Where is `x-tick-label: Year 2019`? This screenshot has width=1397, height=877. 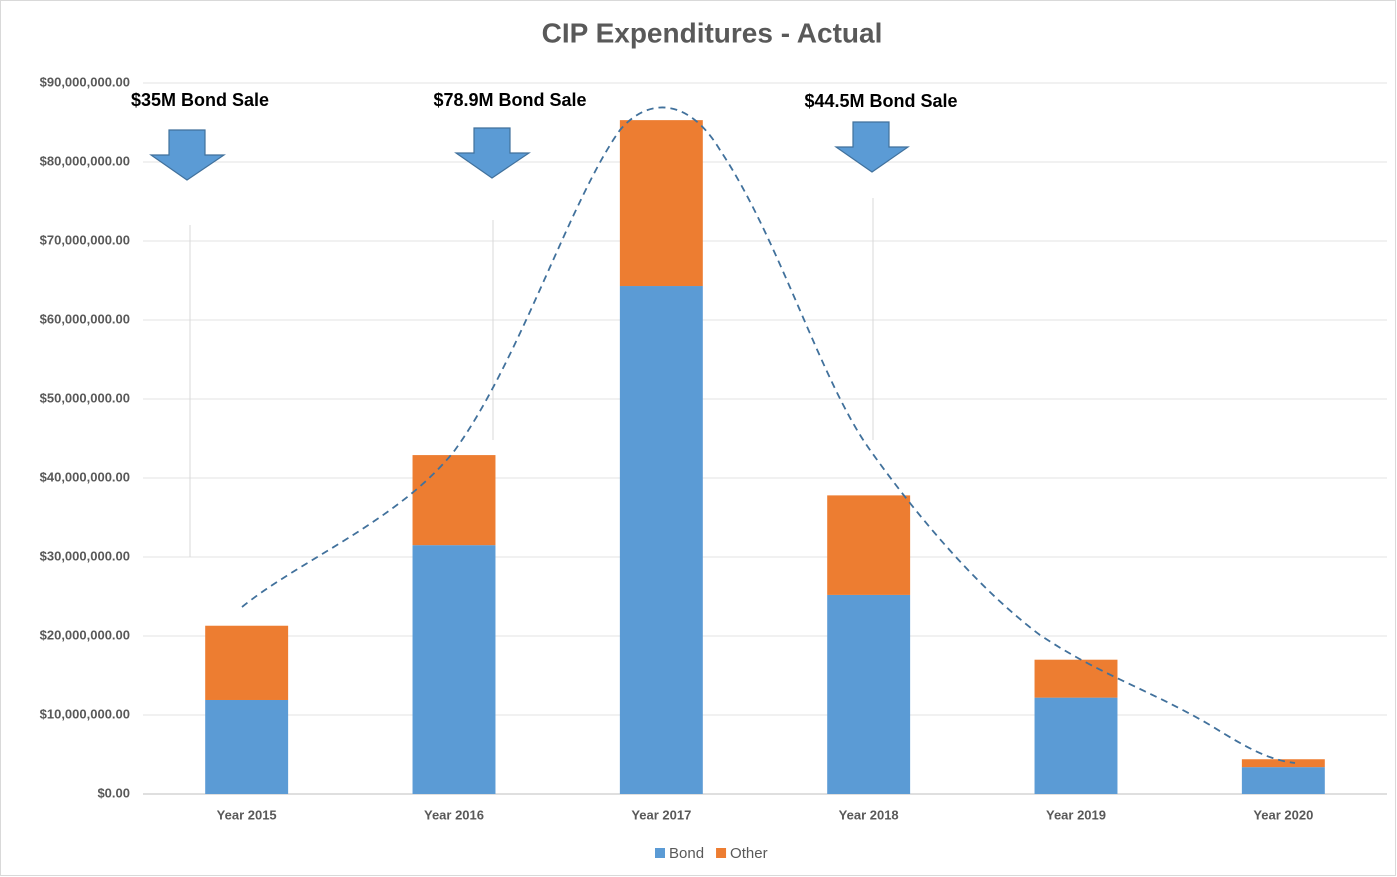 x-tick-label: Year 2019 is located at coordinates (1076, 814).